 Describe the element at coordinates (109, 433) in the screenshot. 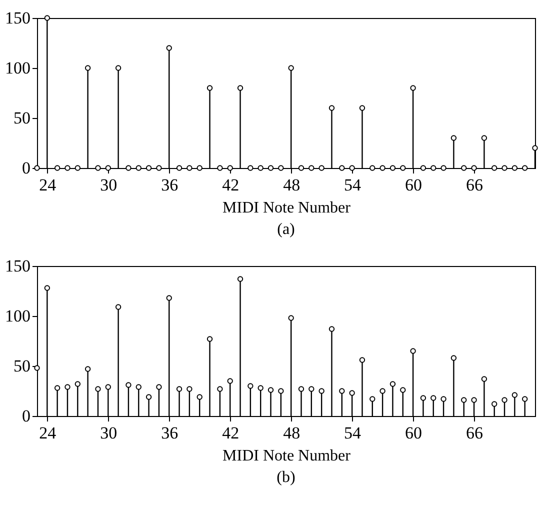

I see `x-tick-label: 30` at that location.